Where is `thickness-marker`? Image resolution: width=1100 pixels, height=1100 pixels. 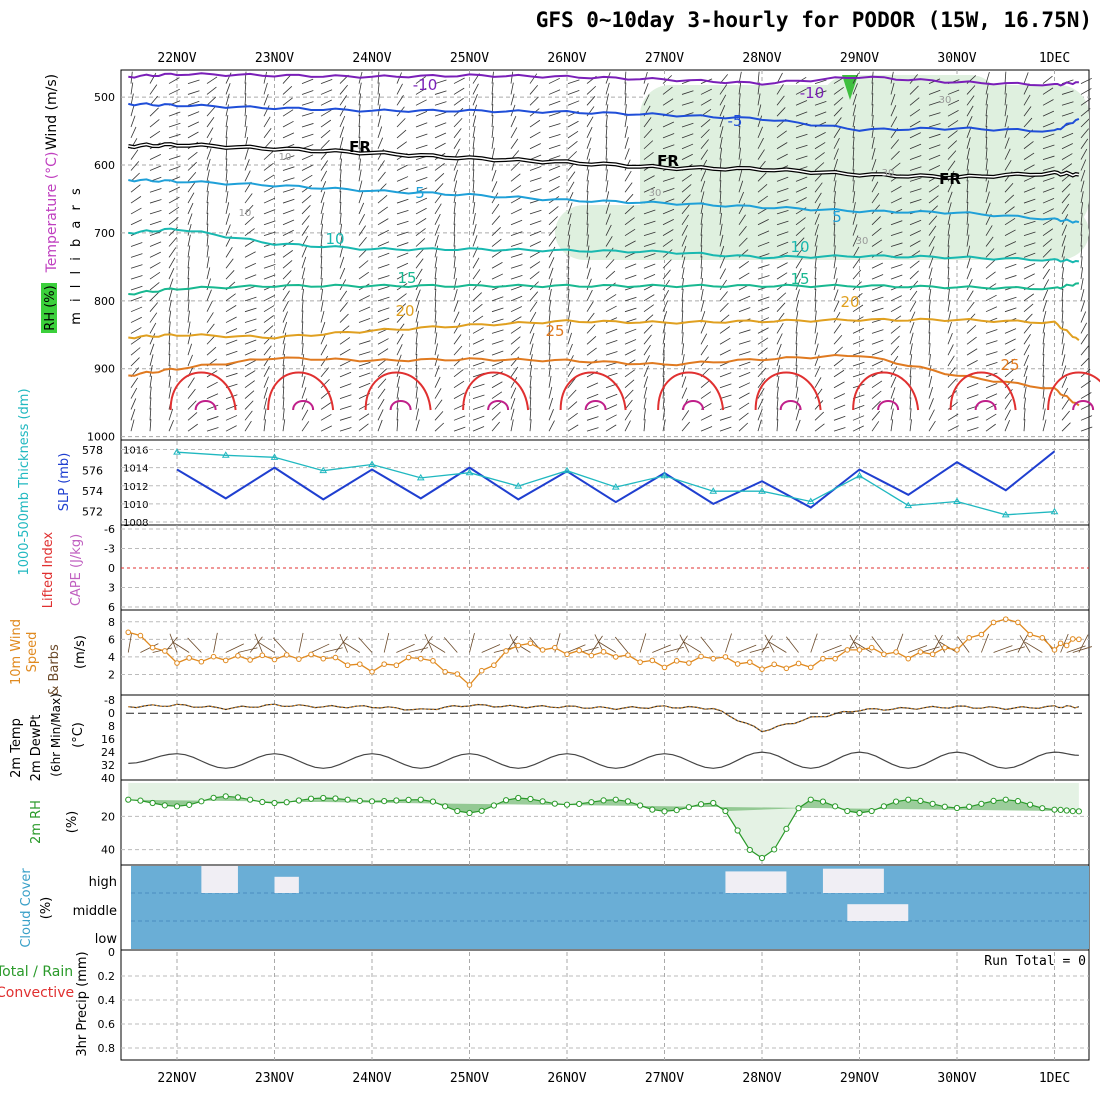 thickness-marker is located at coordinates (274, 456).